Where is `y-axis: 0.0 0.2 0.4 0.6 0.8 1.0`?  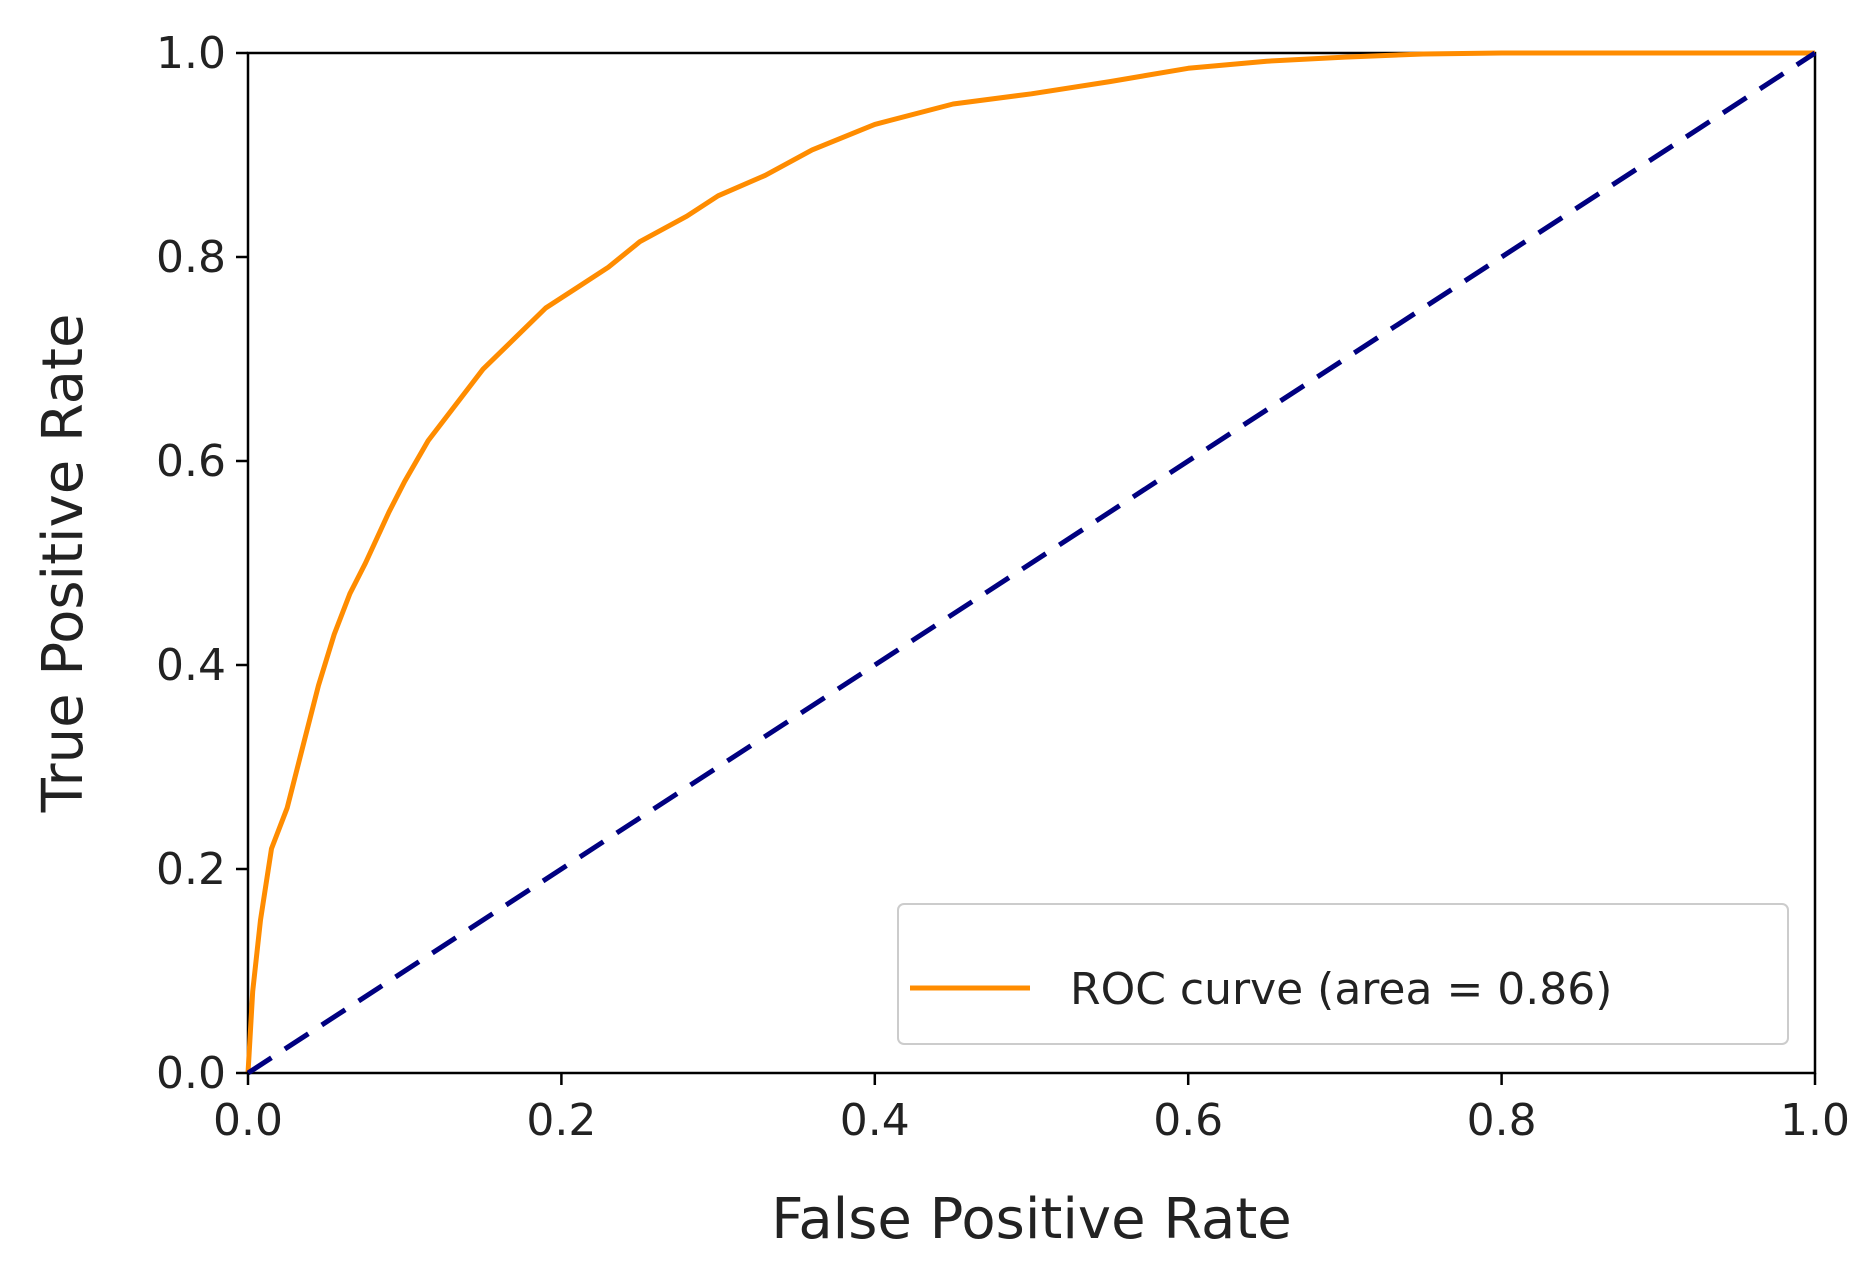 y-axis: 0.0 0.2 0.4 0.6 0.8 1.0 is located at coordinates (202, 563).